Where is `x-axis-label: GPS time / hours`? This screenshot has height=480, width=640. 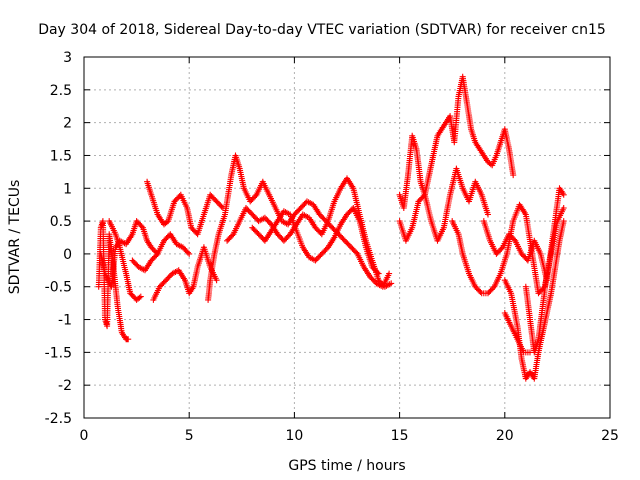
x-axis-label: GPS time / hours is located at coordinates (346, 466).